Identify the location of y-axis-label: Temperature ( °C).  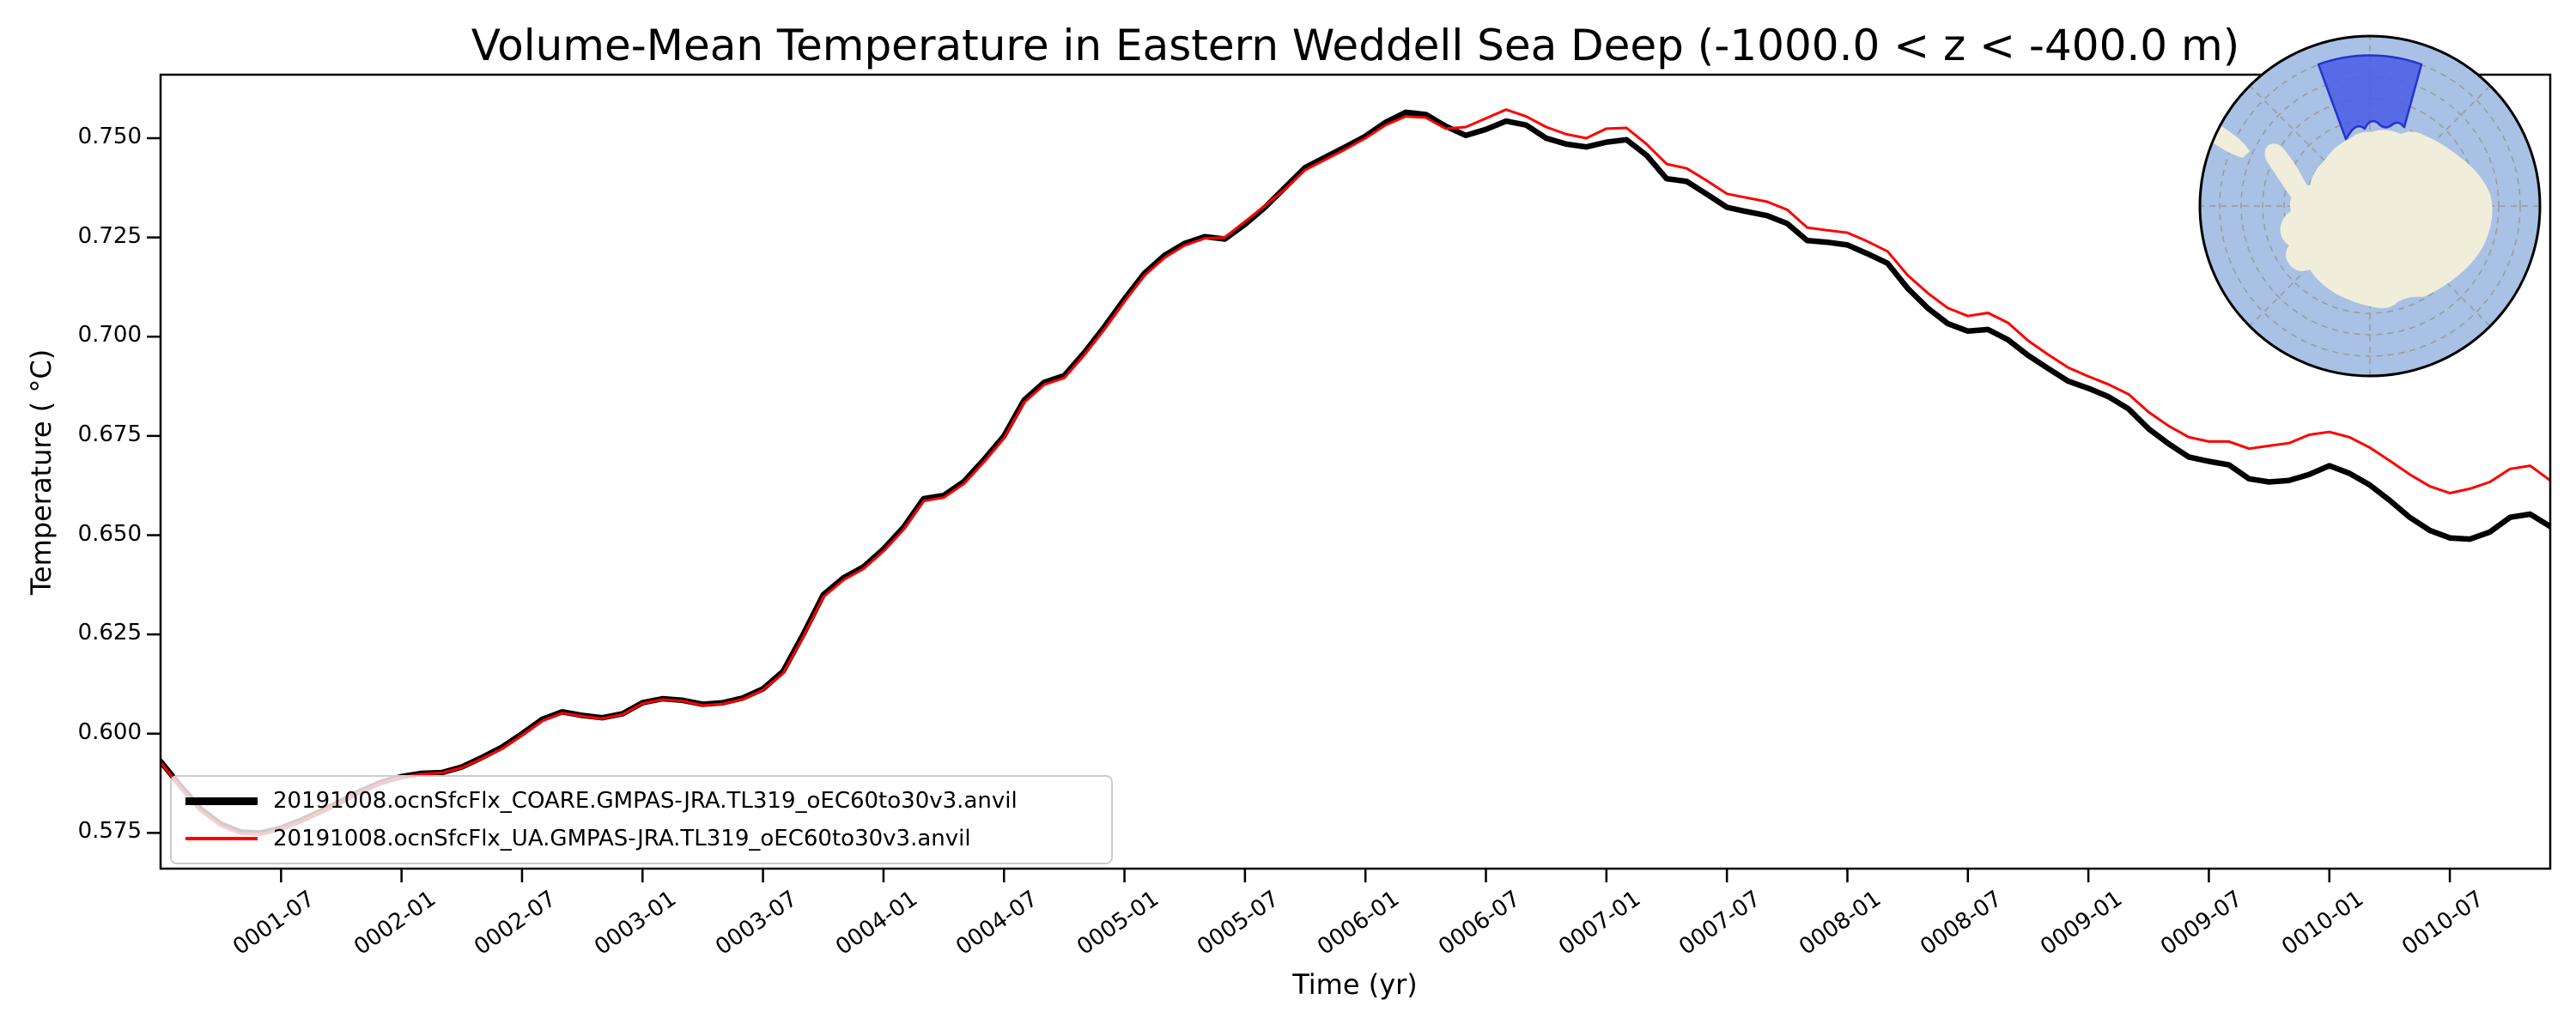
(41, 472).